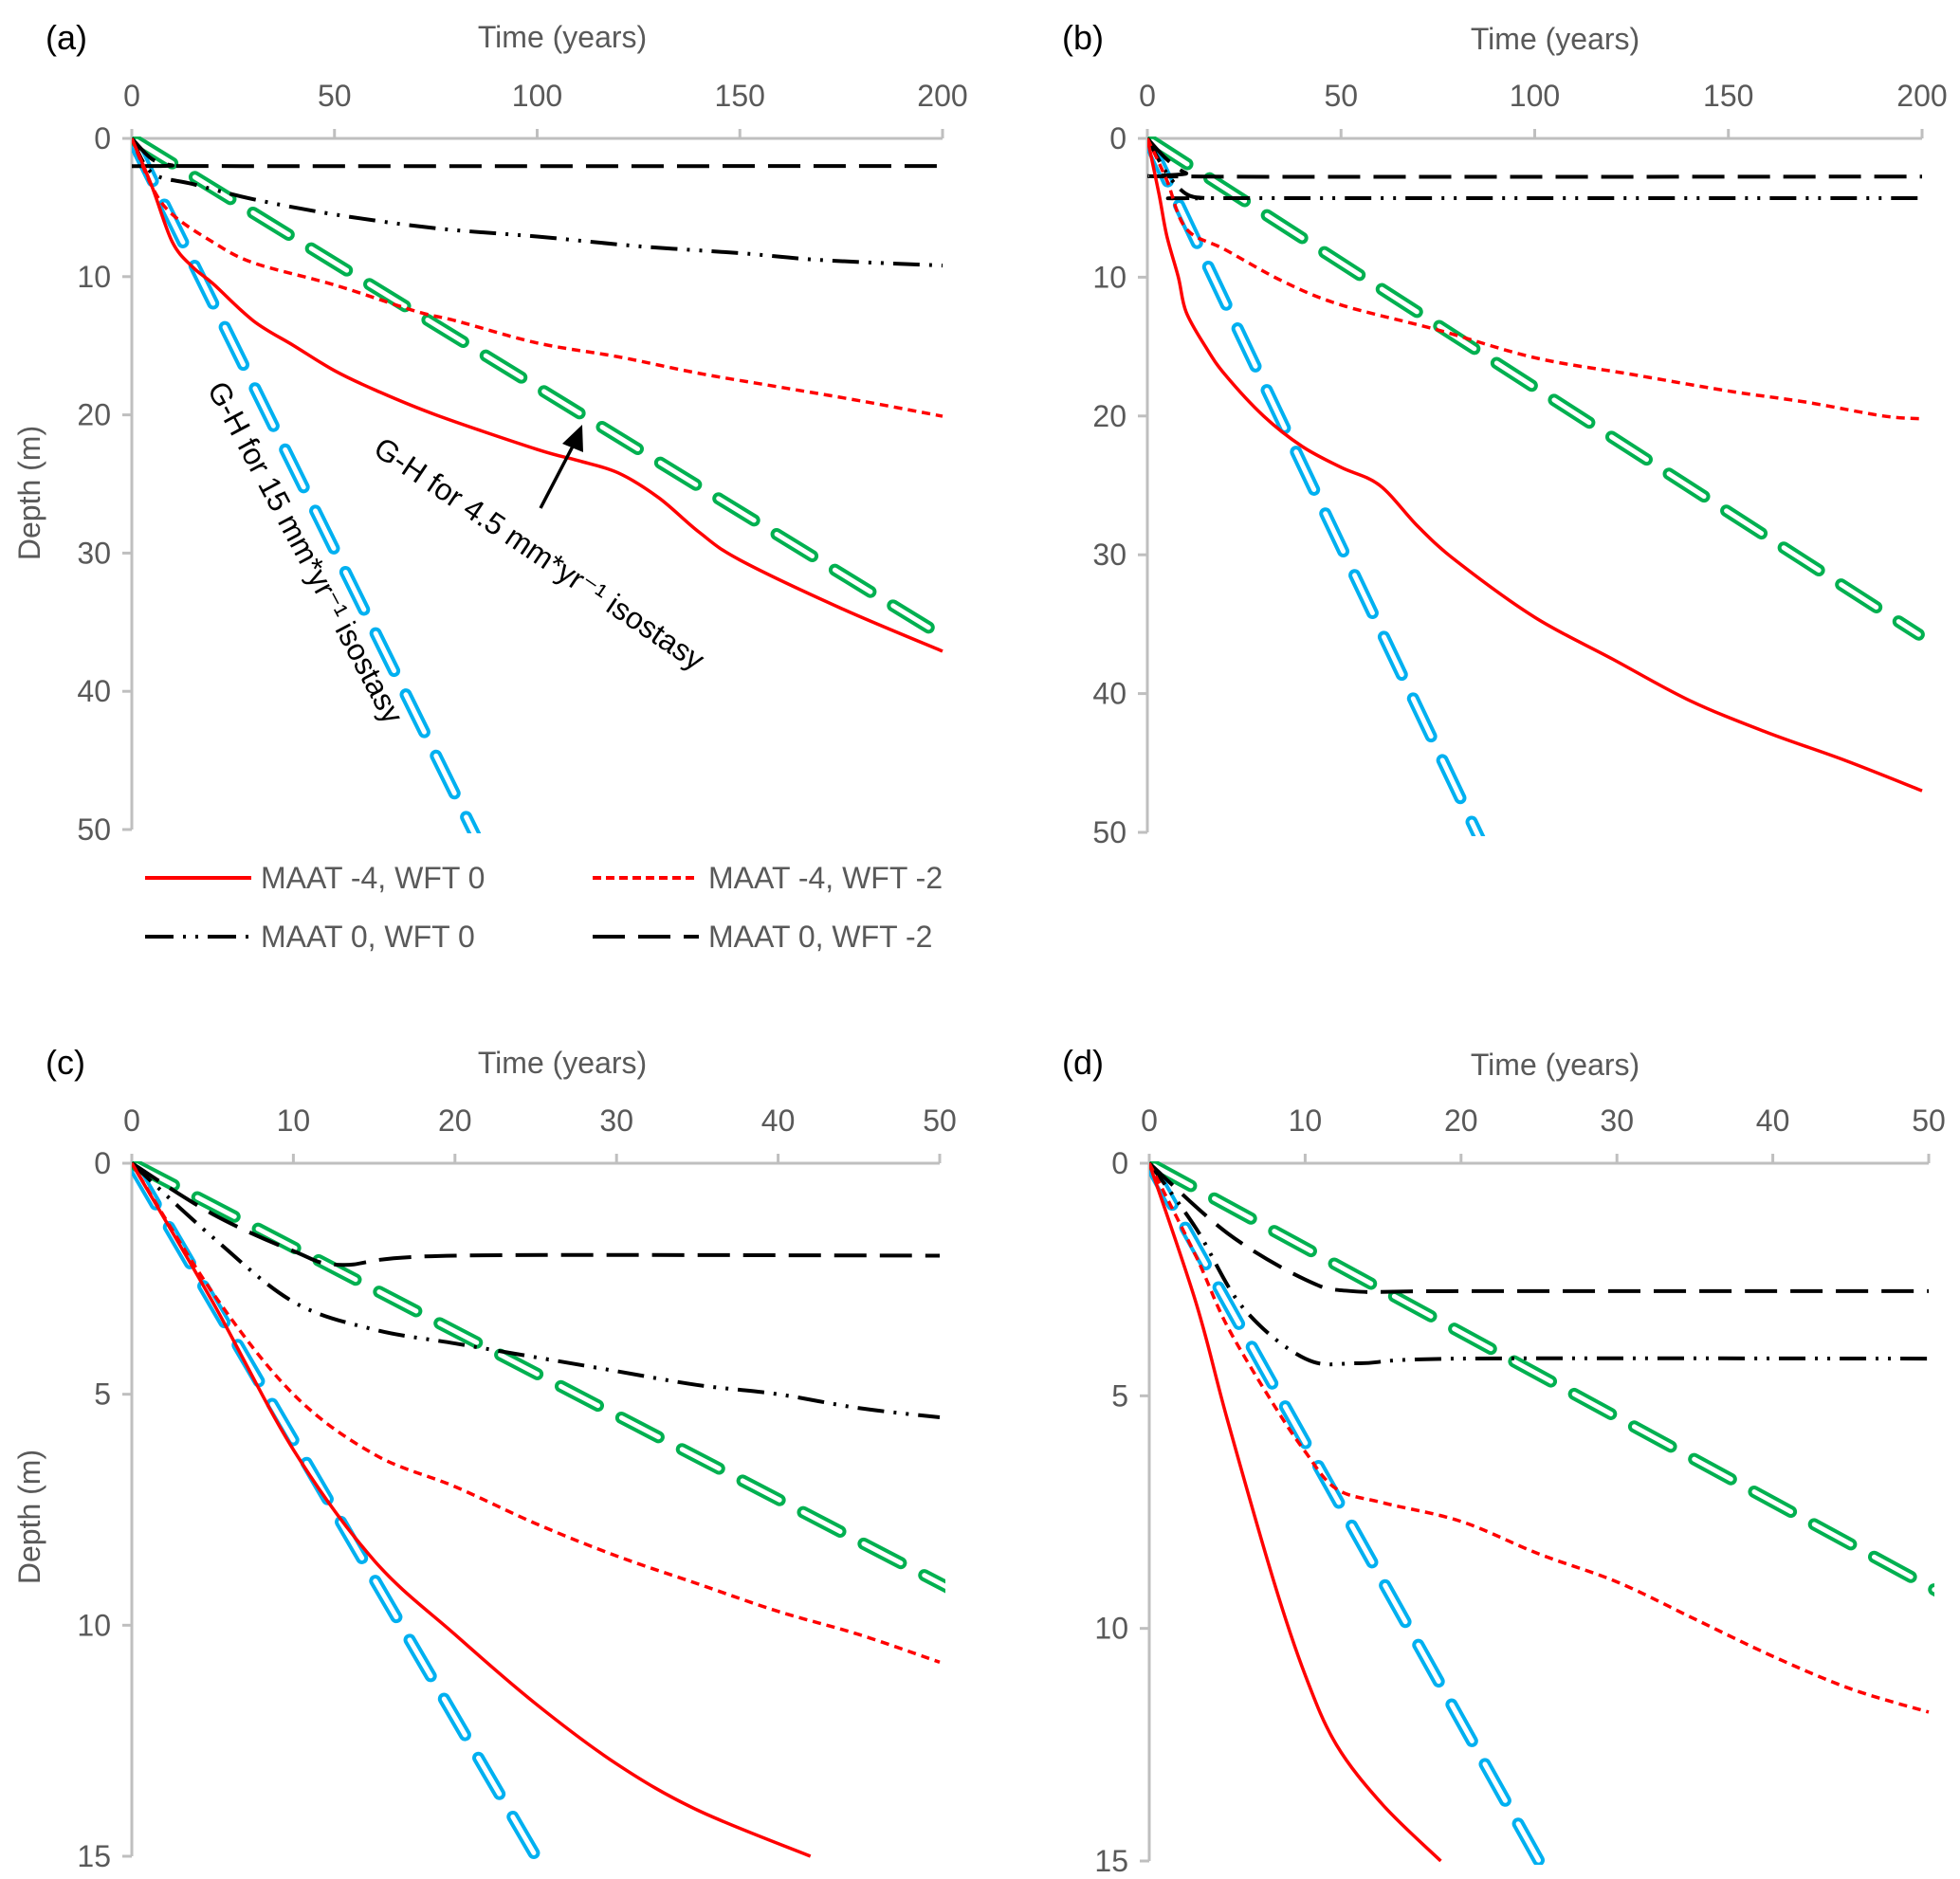 The image size is (1960, 1879). I want to click on x-axis-title-d: Time (years), so click(1555, 1065).